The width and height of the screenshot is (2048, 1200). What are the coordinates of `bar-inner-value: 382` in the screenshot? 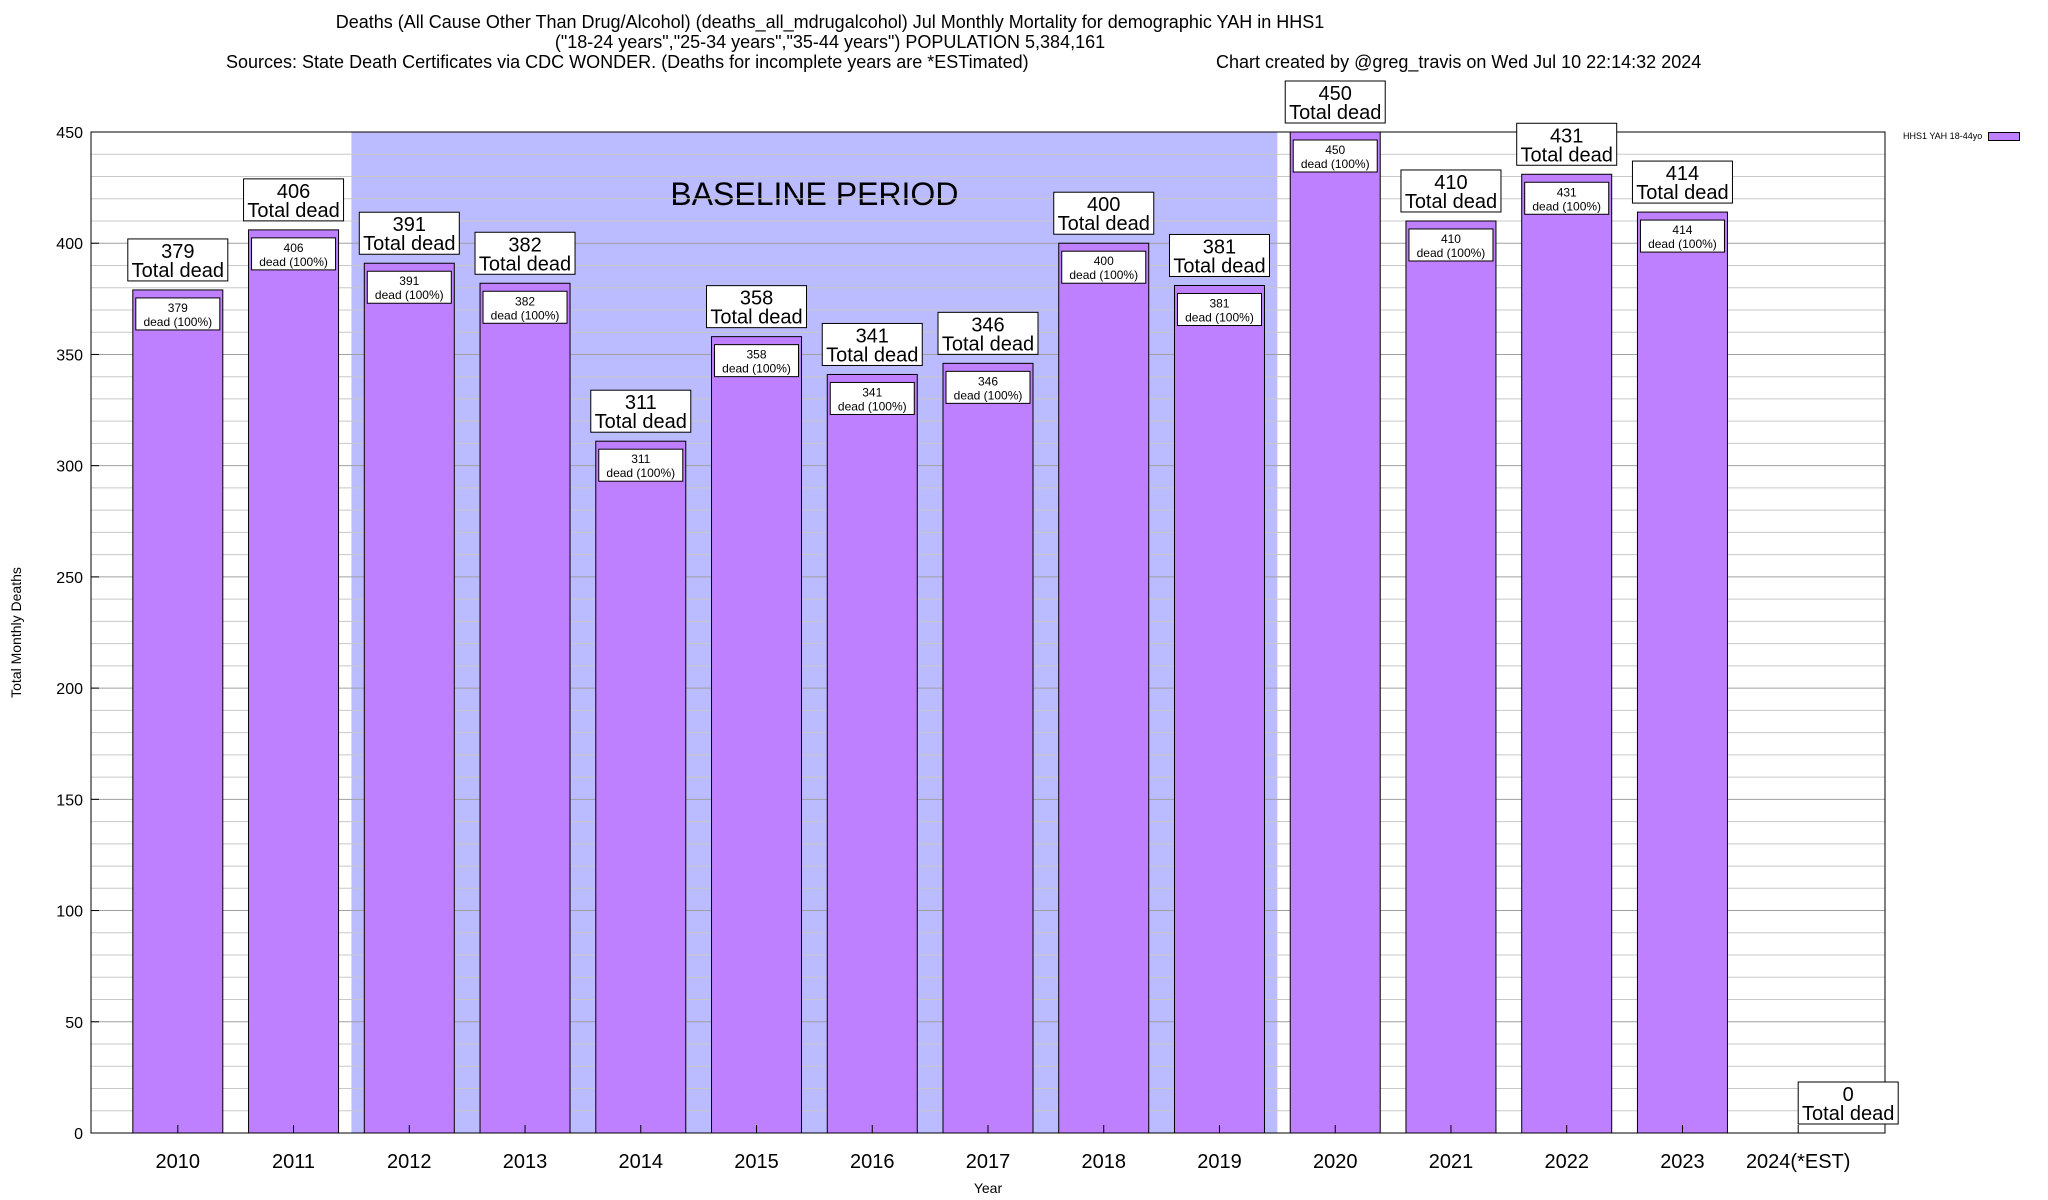 It's located at (525, 301).